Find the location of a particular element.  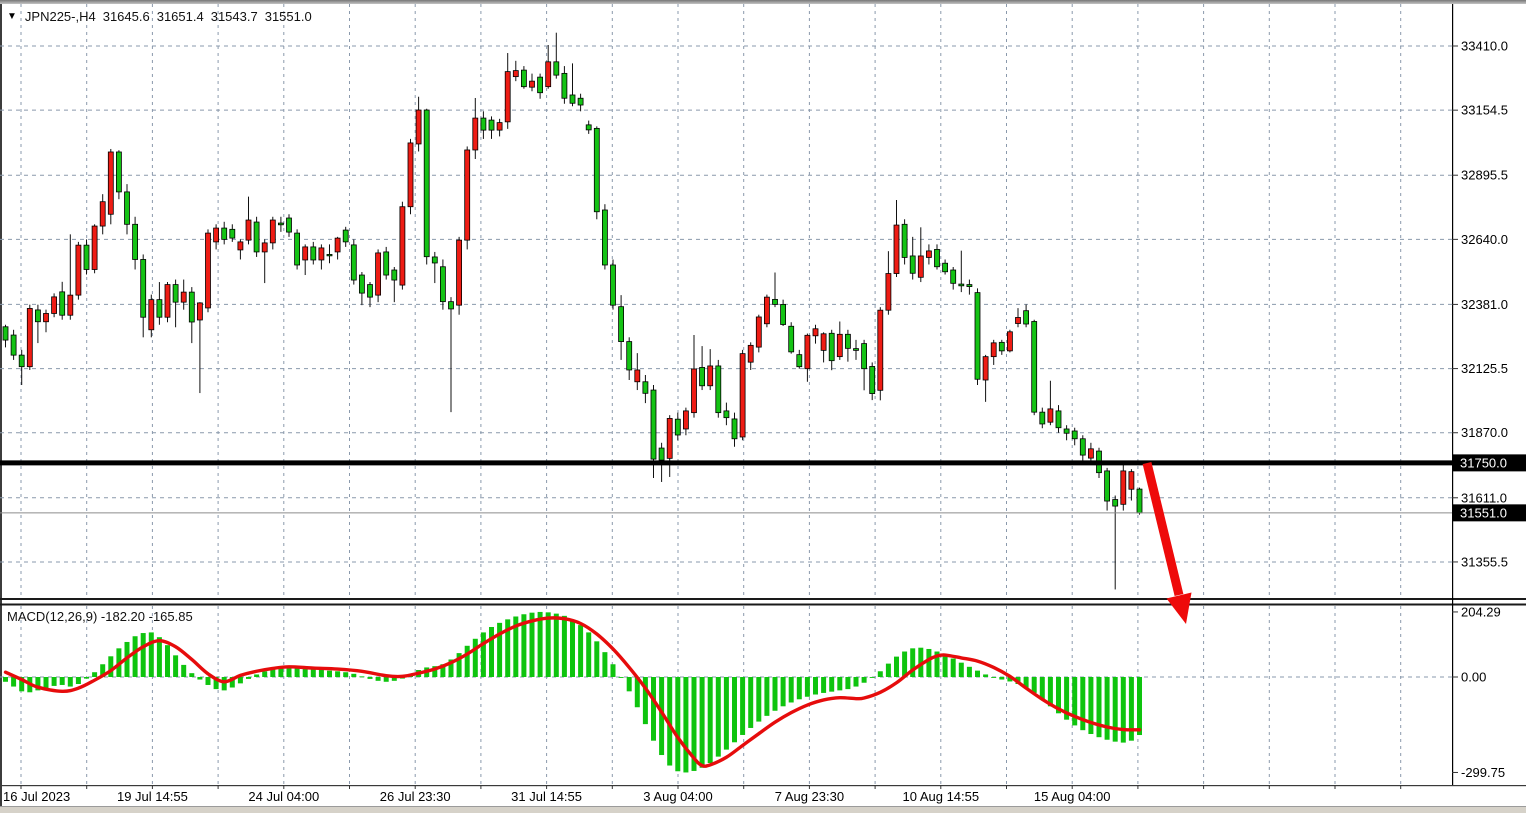

macd-axis: 204.29 0.00 -299.75 is located at coordinates (1478, 692).